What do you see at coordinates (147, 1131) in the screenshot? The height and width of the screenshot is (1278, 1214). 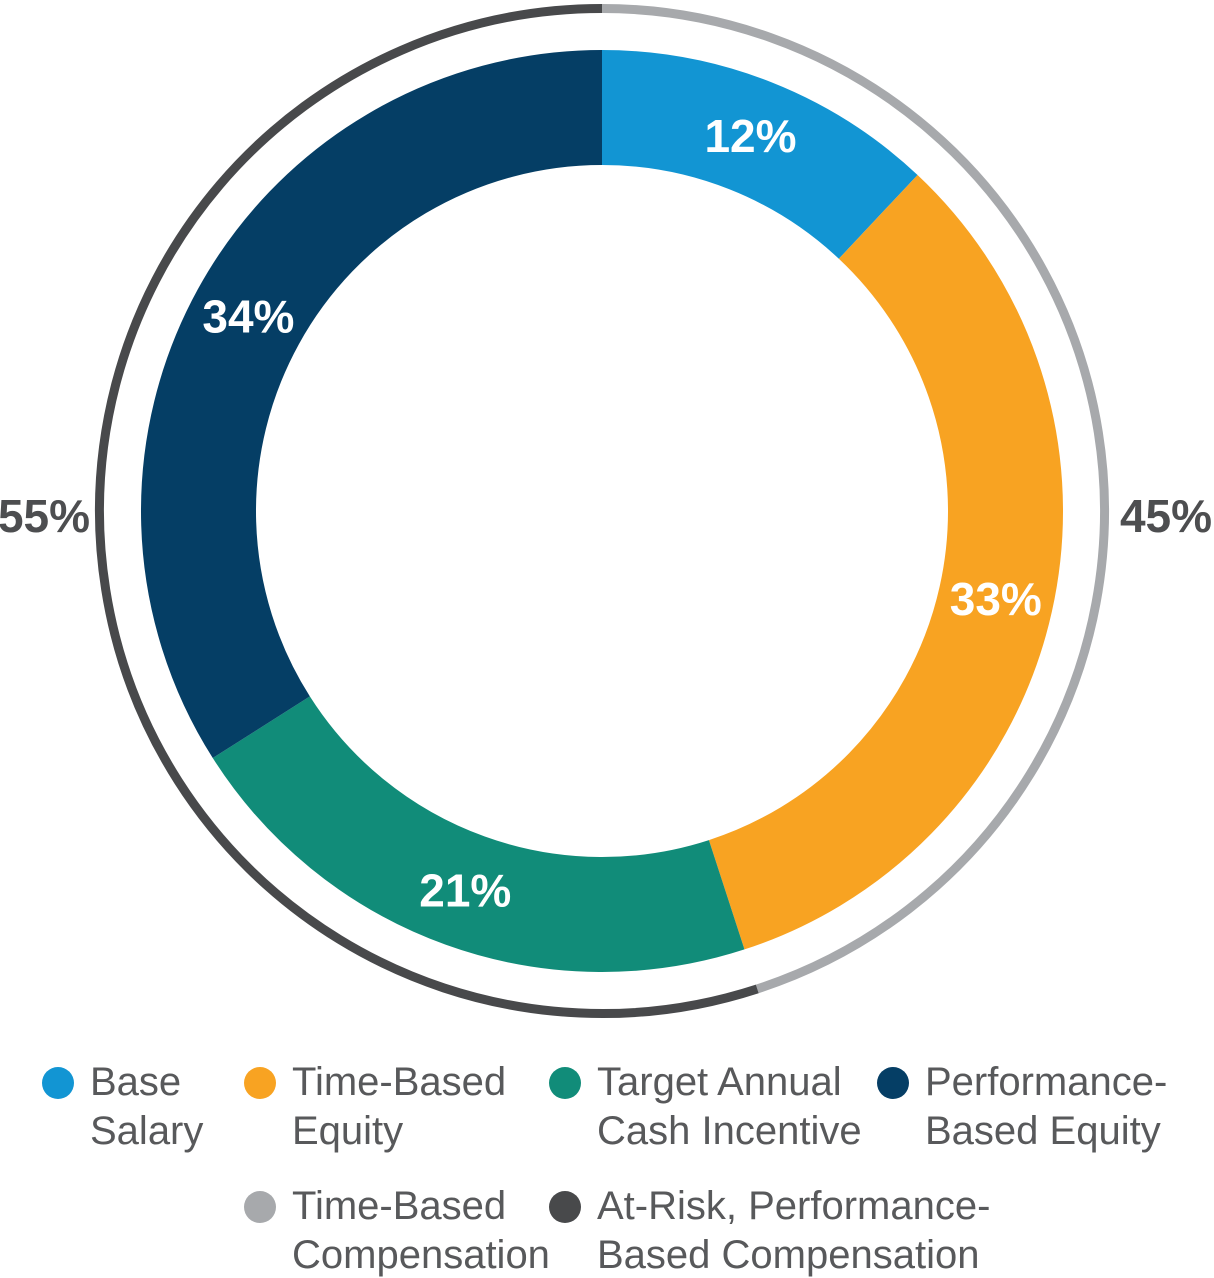 I see `legend-label-base-salary-line2: Salary` at bounding box center [147, 1131].